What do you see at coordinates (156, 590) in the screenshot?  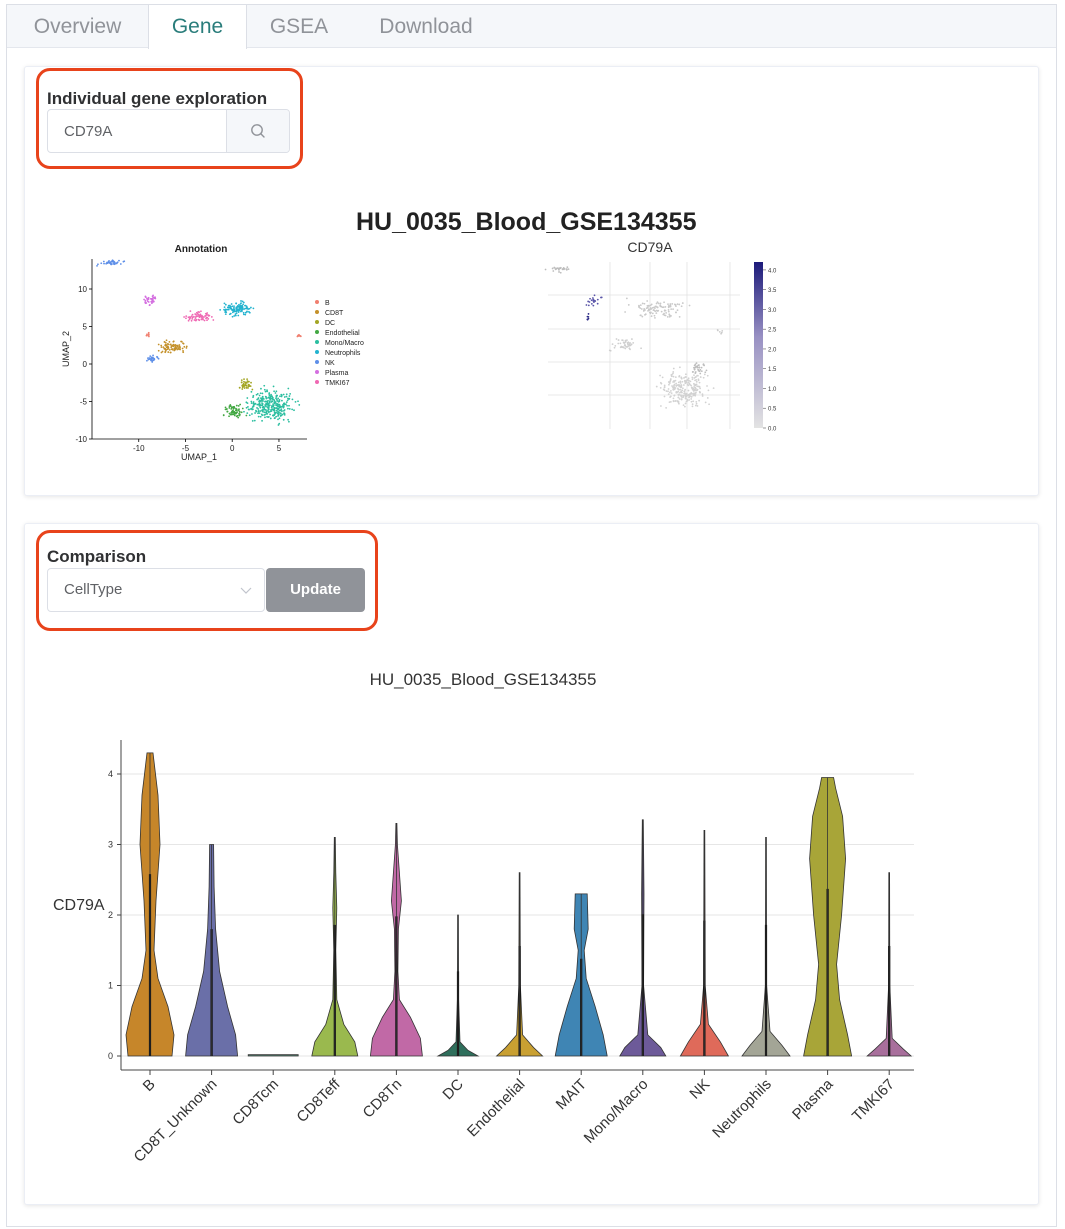 I see `comparison-select: CellType` at bounding box center [156, 590].